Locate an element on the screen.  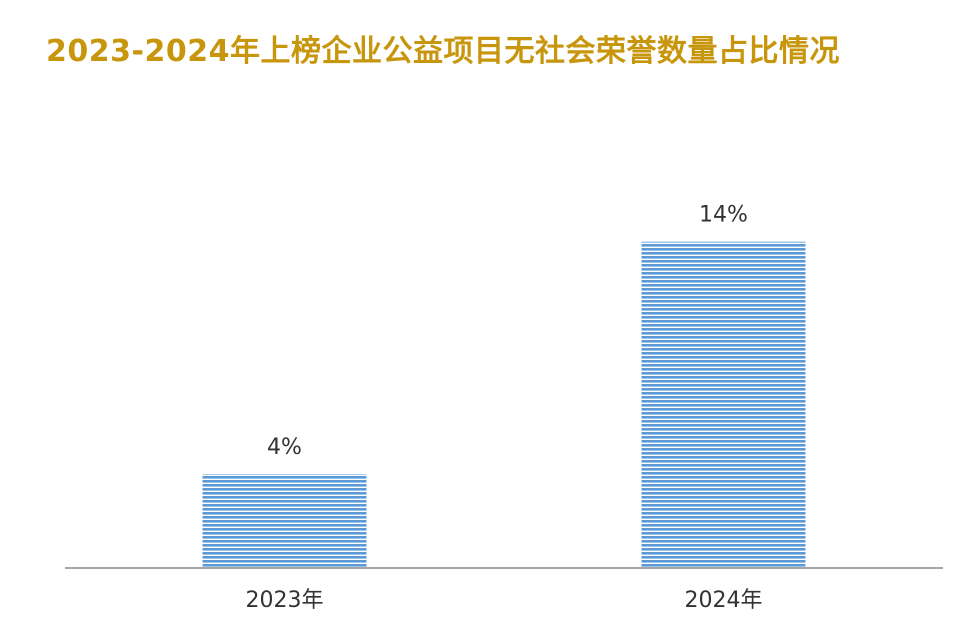
chart-title: 2023-2024年上榜企业公益项目无社会荣誉数量占比情况 is located at coordinates (443, 51).